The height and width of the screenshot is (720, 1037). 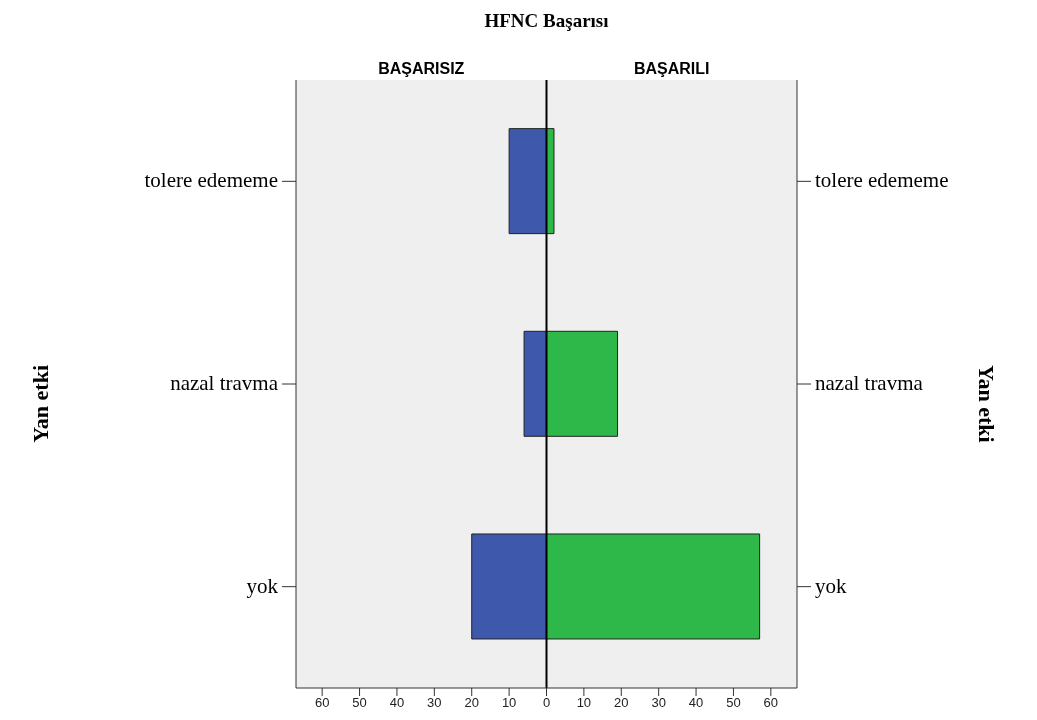 What do you see at coordinates (211, 180) in the screenshot?
I see `y-tick-label: tolere edememe` at bounding box center [211, 180].